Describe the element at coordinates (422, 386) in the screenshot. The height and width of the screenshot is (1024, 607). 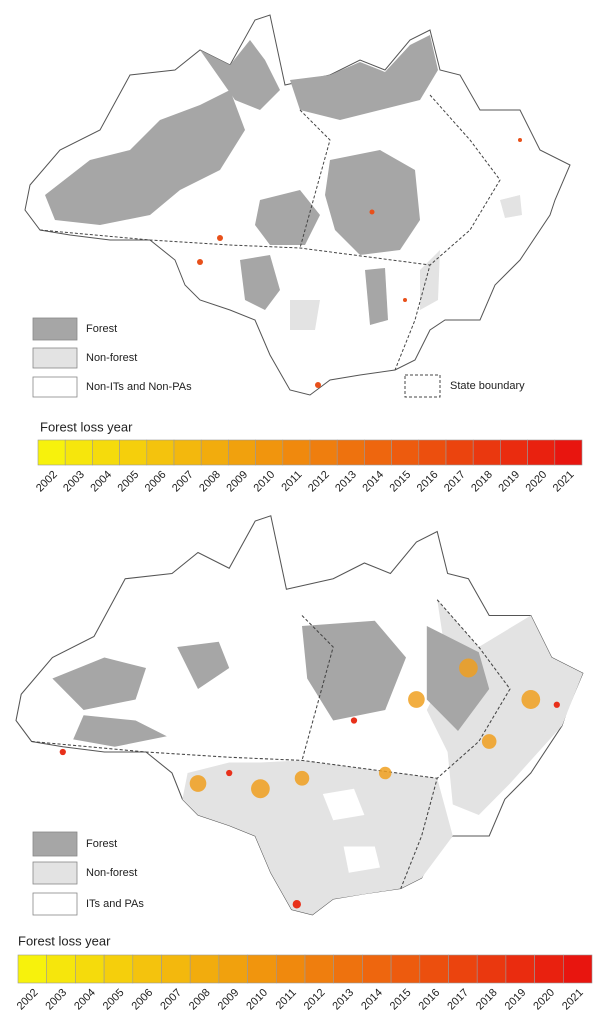
I see `boundary-swatch` at that location.